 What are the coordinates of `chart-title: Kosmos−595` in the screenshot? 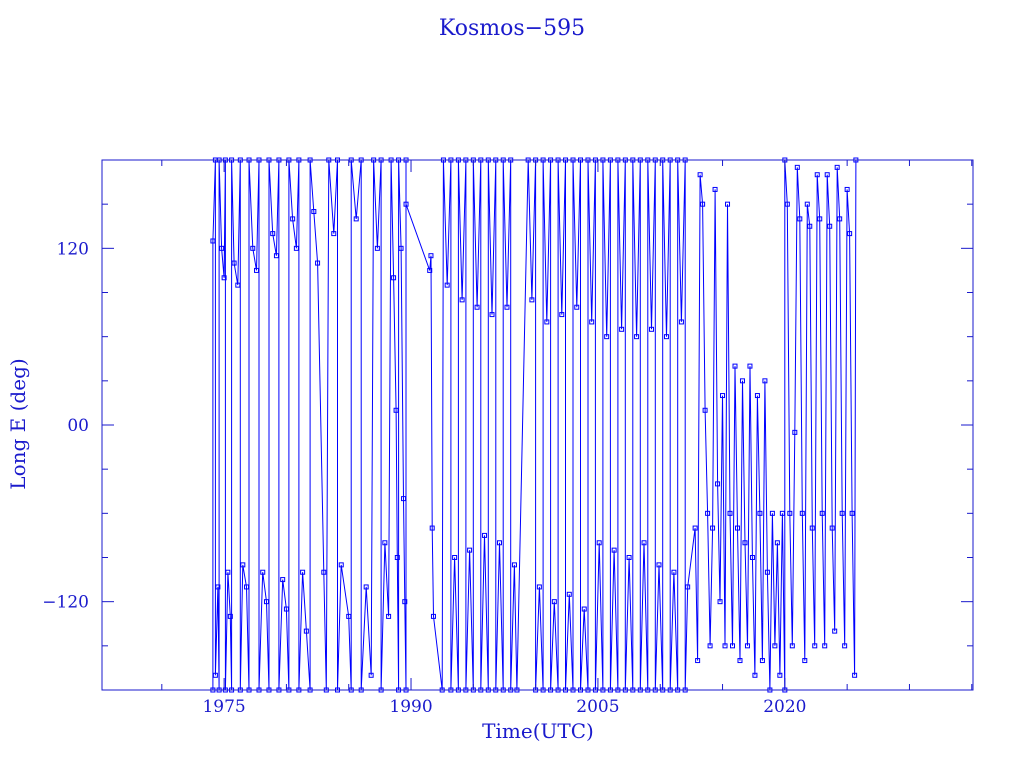 It's located at (512, 28).